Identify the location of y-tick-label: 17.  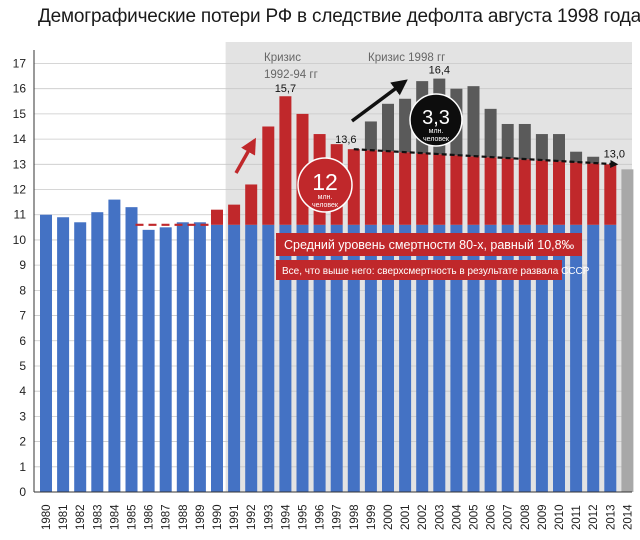
(20, 63).